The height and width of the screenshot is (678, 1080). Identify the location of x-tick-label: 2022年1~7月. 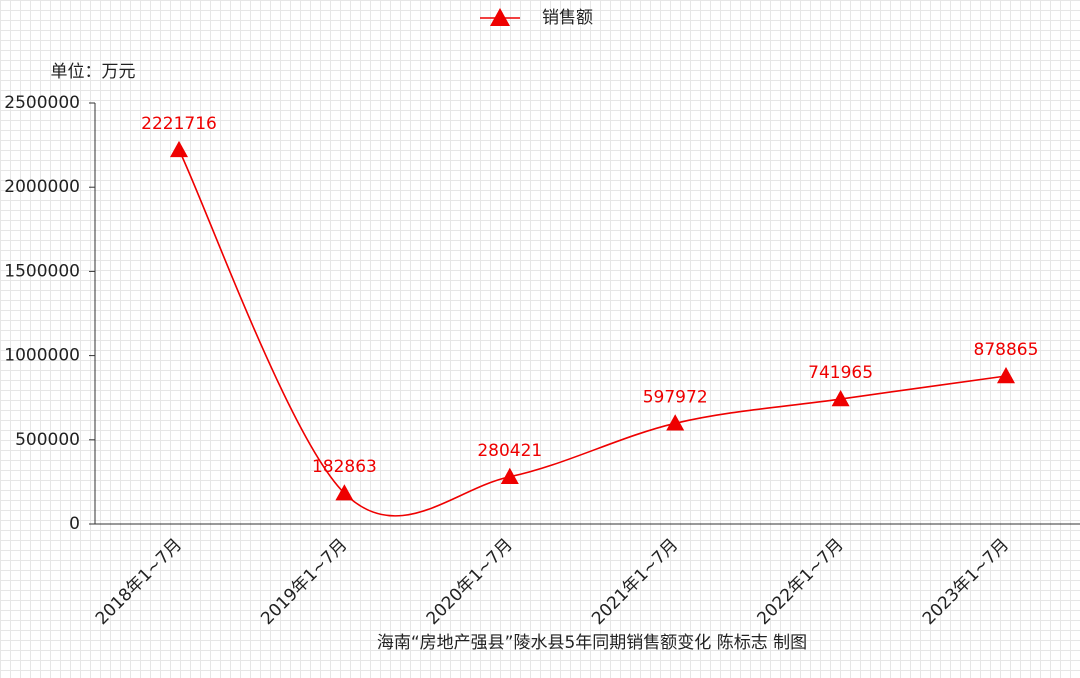
(801, 582).